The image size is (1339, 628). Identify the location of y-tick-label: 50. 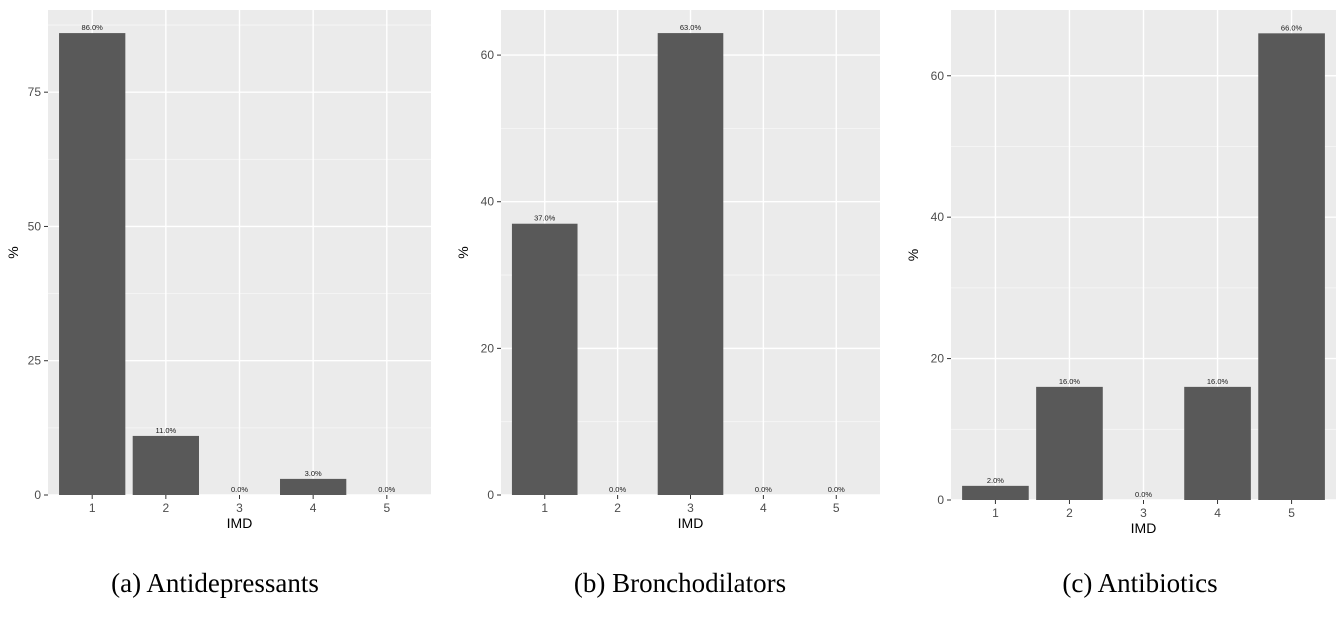
(35, 226).